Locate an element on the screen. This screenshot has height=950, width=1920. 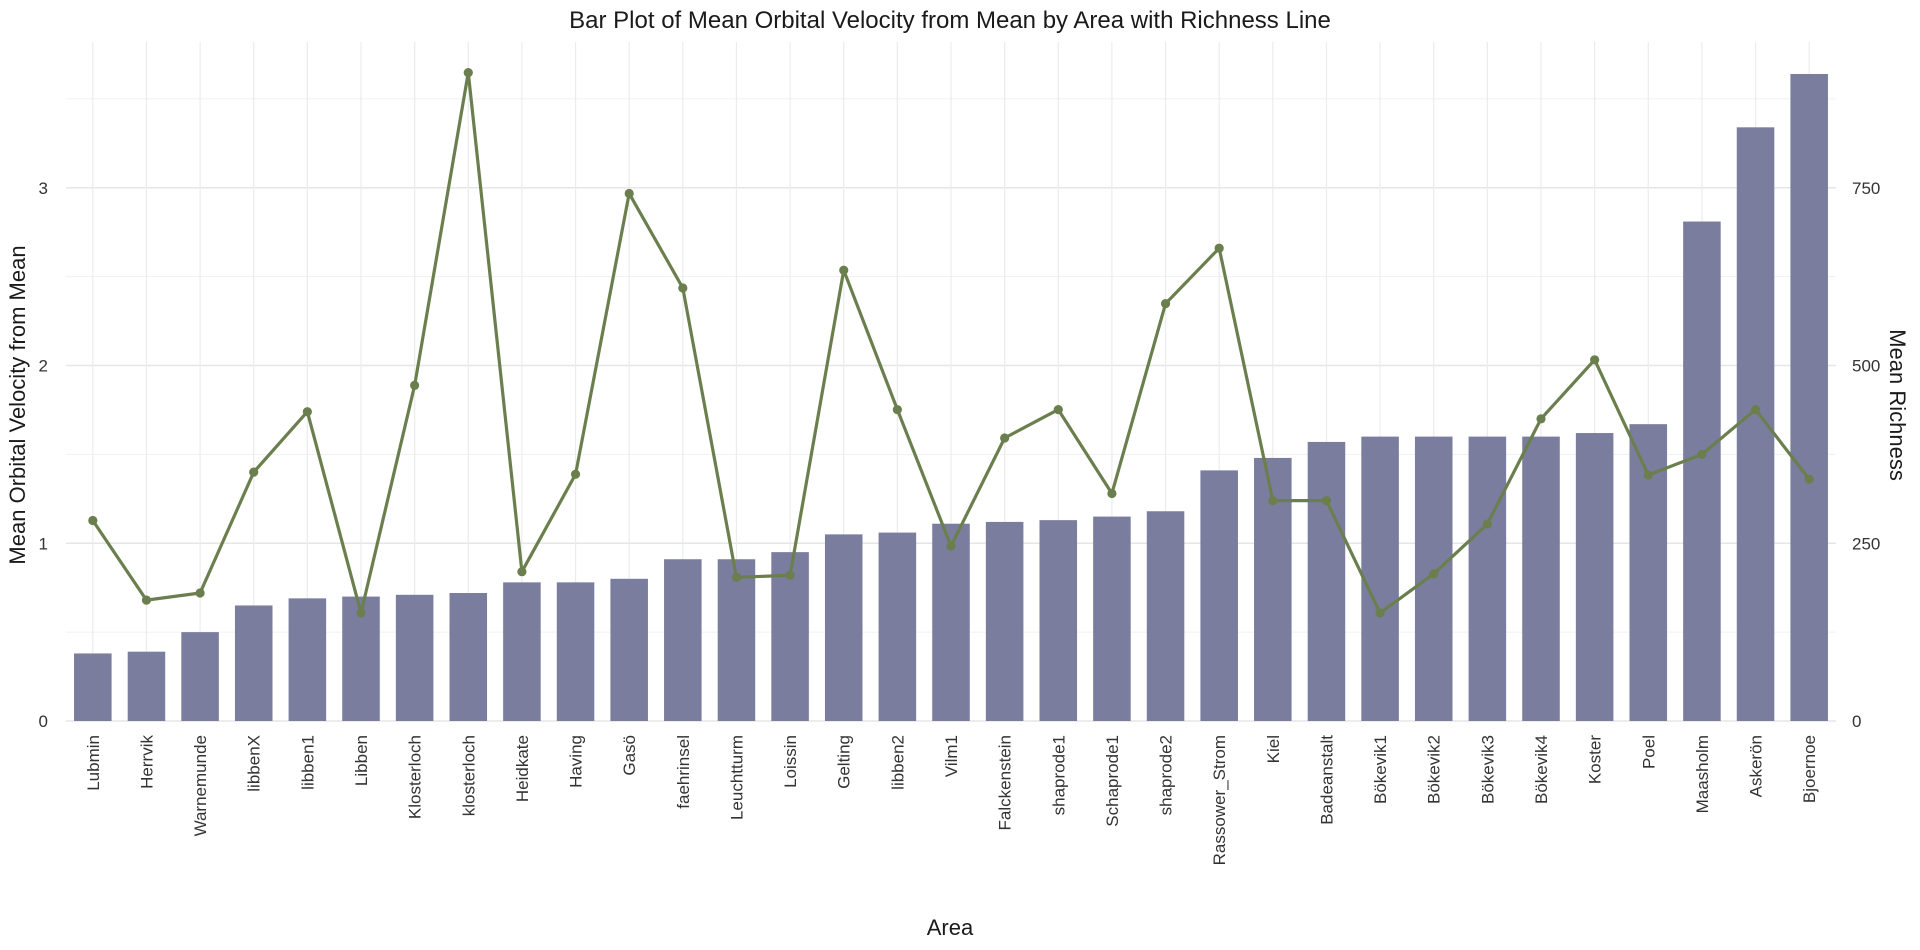
y2-tick-label: 0 is located at coordinates (1856, 721).